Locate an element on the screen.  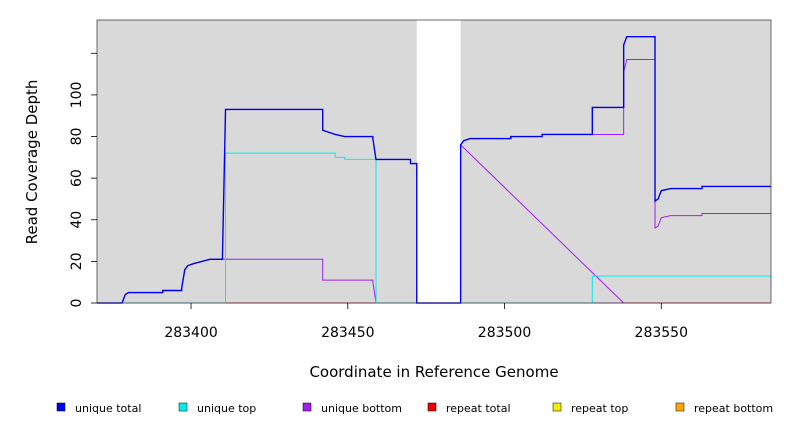
legend-label: repeat total is located at coordinates (478, 408).